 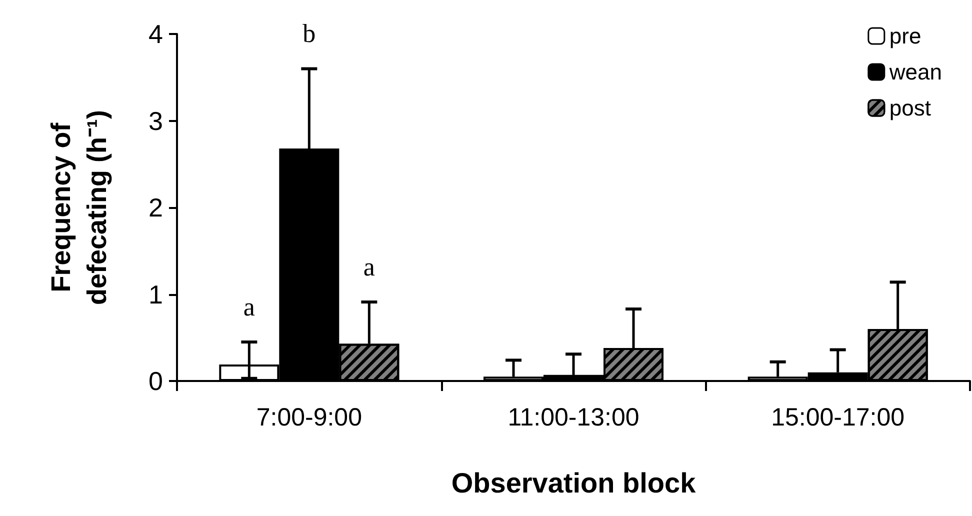 What do you see at coordinates (309, 418) in the screenshot?
I see `x-tick-label: 7:00-9:00` at bounding box center [309, 418].